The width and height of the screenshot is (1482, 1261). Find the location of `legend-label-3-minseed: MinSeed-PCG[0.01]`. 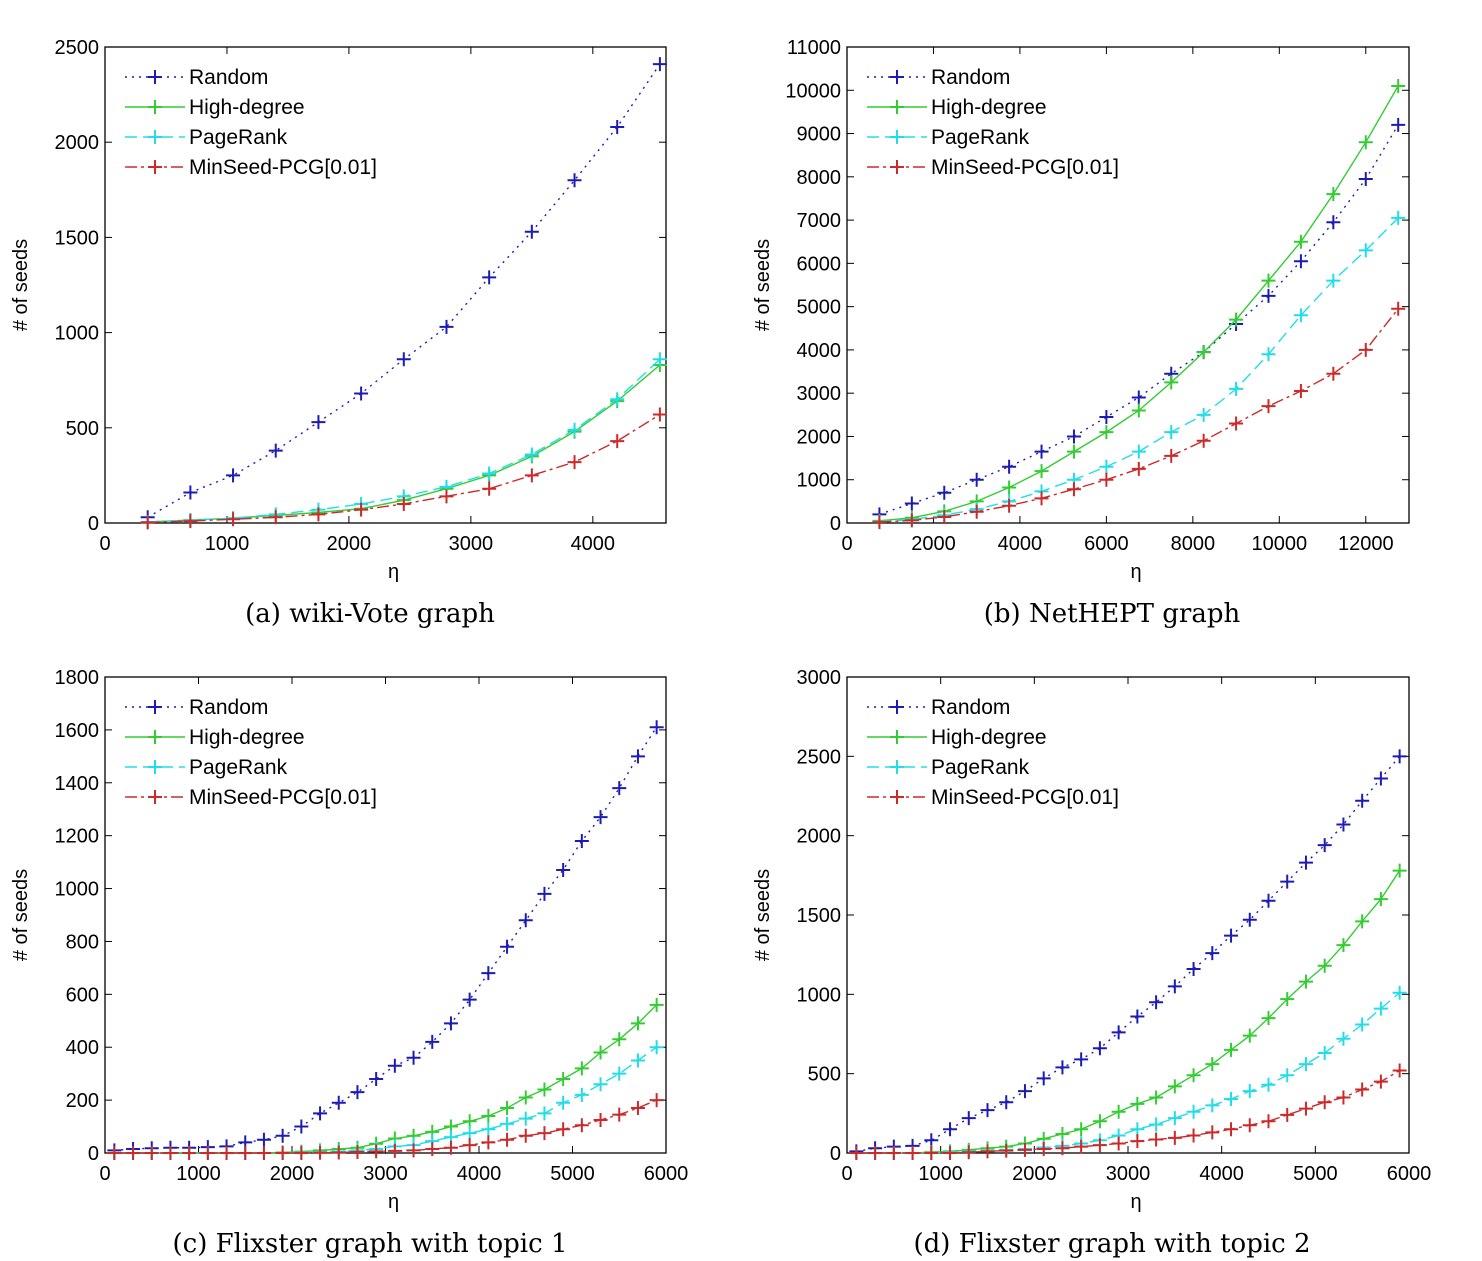

legend-label-3-minseed: MinSeed-PCG[0.01] is located at coordinates (1025, 797).